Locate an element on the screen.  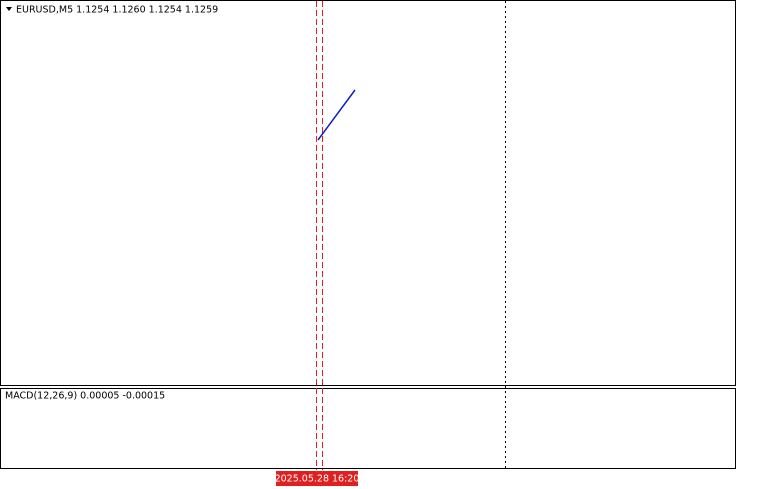
time-marker-box is located at coordinates (317, 478).